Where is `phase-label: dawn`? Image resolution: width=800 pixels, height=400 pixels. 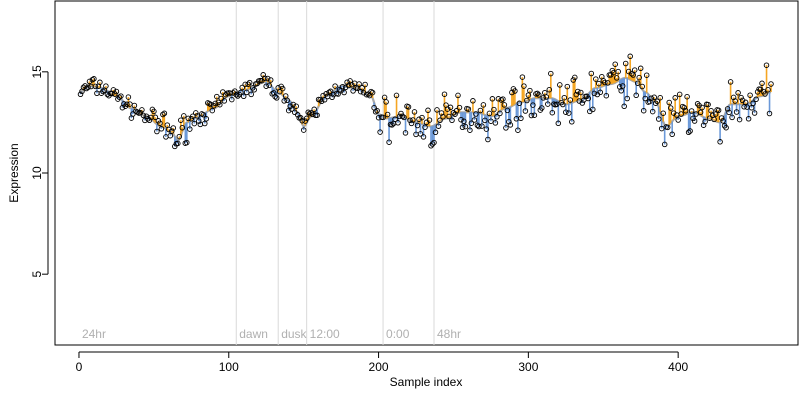 phase-label: dawn is located at coordinates (253, 334).